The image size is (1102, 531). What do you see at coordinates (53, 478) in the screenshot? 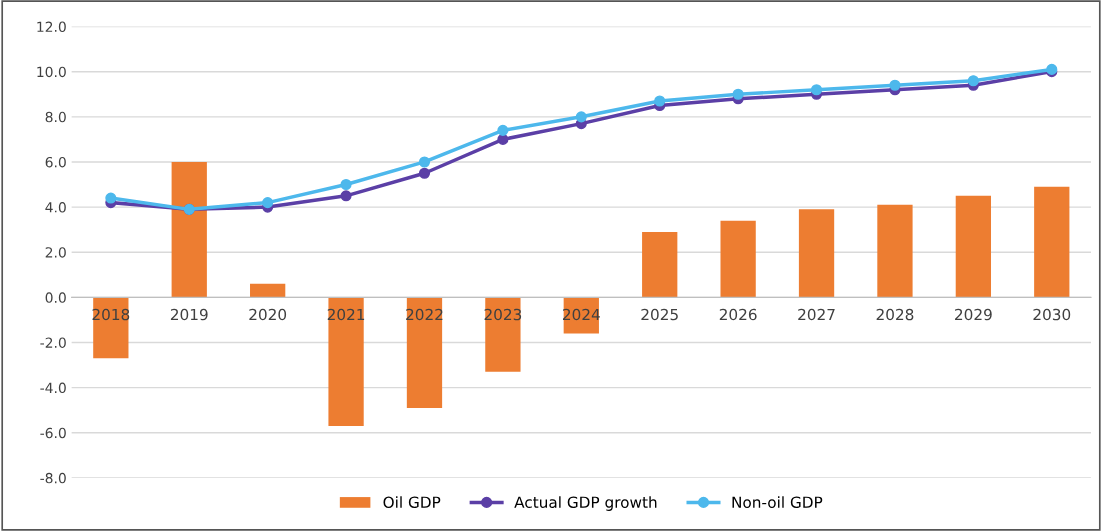
I see `y-tick-label: -8.0` at bounding box center [53, 478].